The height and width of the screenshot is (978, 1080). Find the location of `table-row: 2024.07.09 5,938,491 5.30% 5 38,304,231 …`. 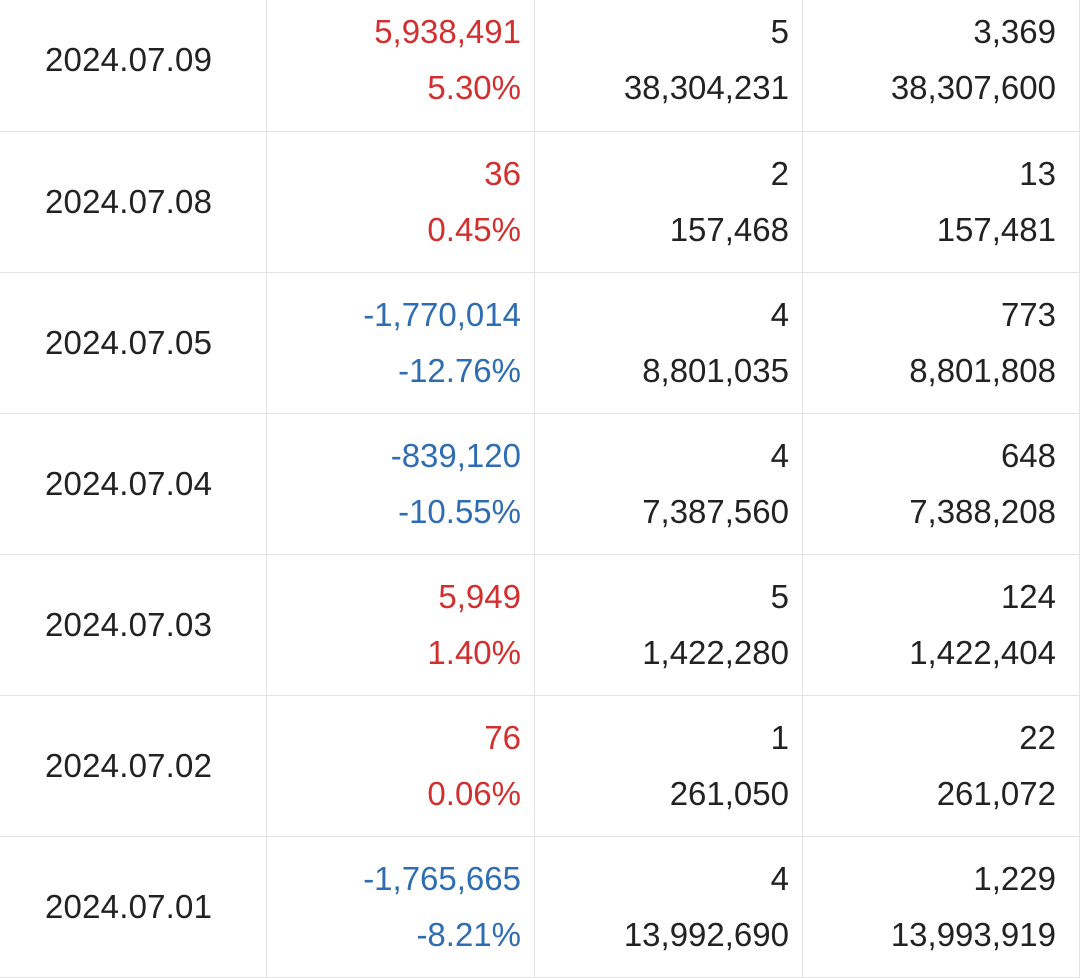

table-row: 2024.07.09 5,938,491 5.30% 5 38,304,231 … is located at coordinates (540, 66).